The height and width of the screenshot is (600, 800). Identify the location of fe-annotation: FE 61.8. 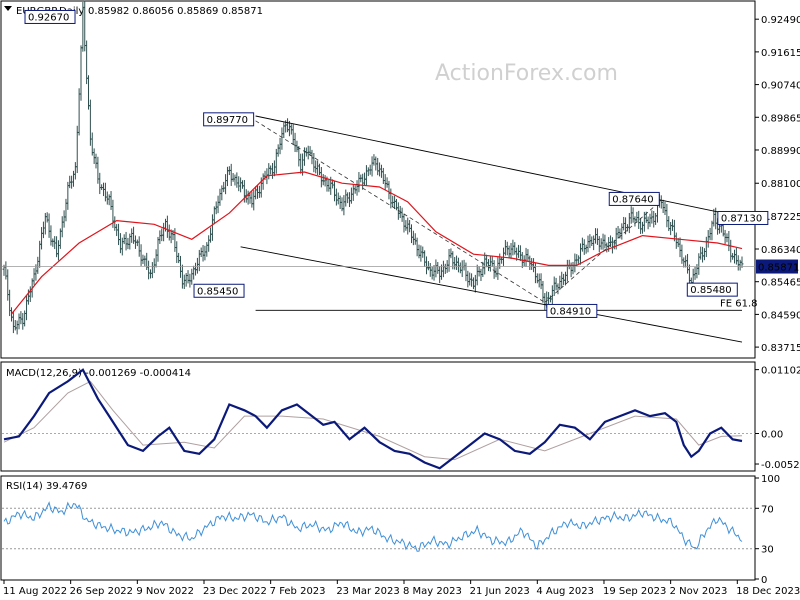
(739, 303).